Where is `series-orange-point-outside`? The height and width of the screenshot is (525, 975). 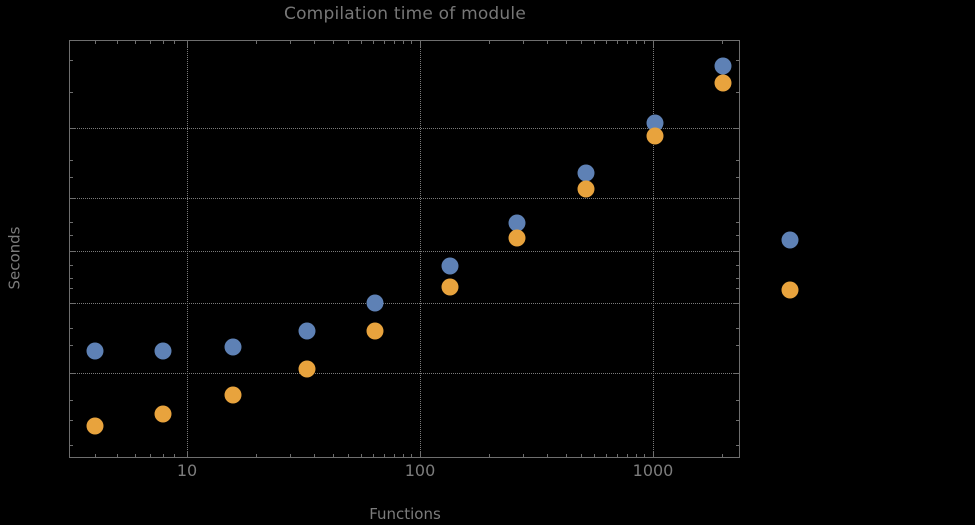 series-orange-point-outside is located at coordinates (790, 290).